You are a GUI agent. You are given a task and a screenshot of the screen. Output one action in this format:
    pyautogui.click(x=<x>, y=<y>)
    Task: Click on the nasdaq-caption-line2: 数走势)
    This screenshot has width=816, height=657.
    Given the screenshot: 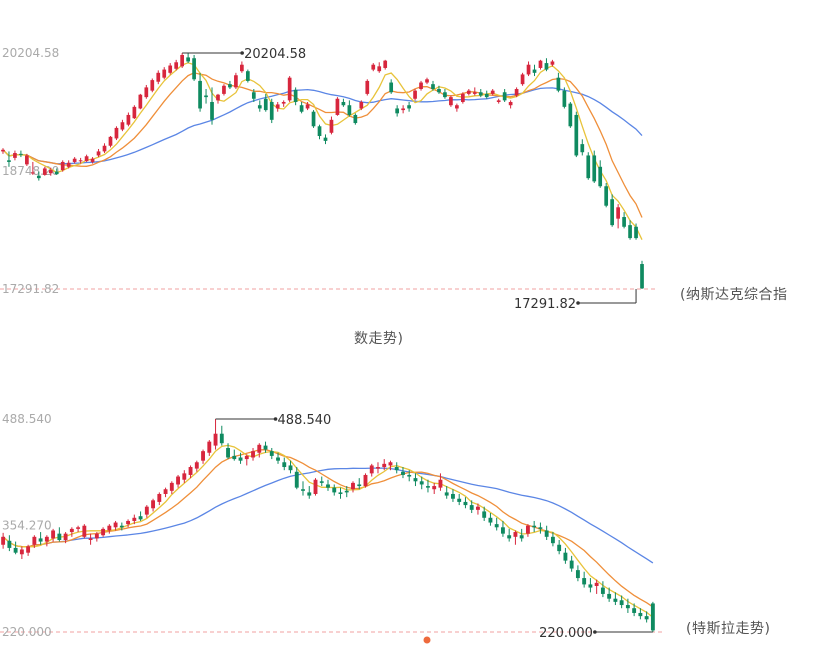 What is the action you would take?
    pyautogui.click(x=379, y=339)
    